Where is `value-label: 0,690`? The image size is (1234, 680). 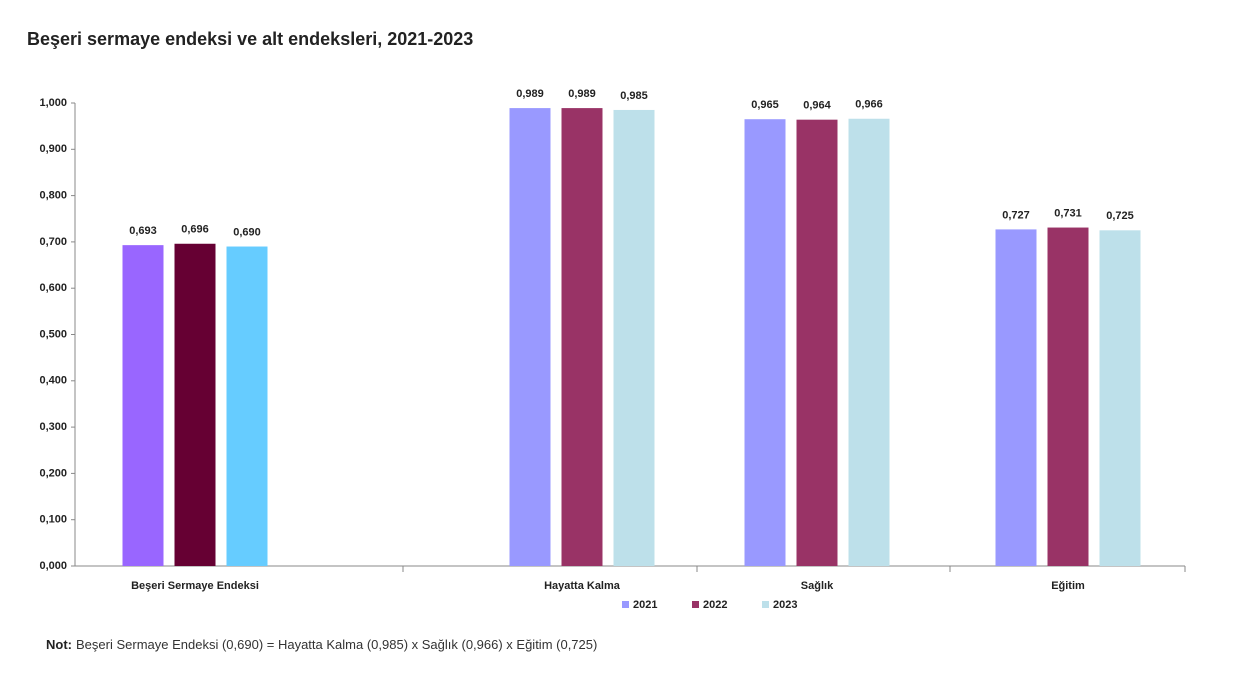
value-label: 0,690 is located at coordinates (247, 232).